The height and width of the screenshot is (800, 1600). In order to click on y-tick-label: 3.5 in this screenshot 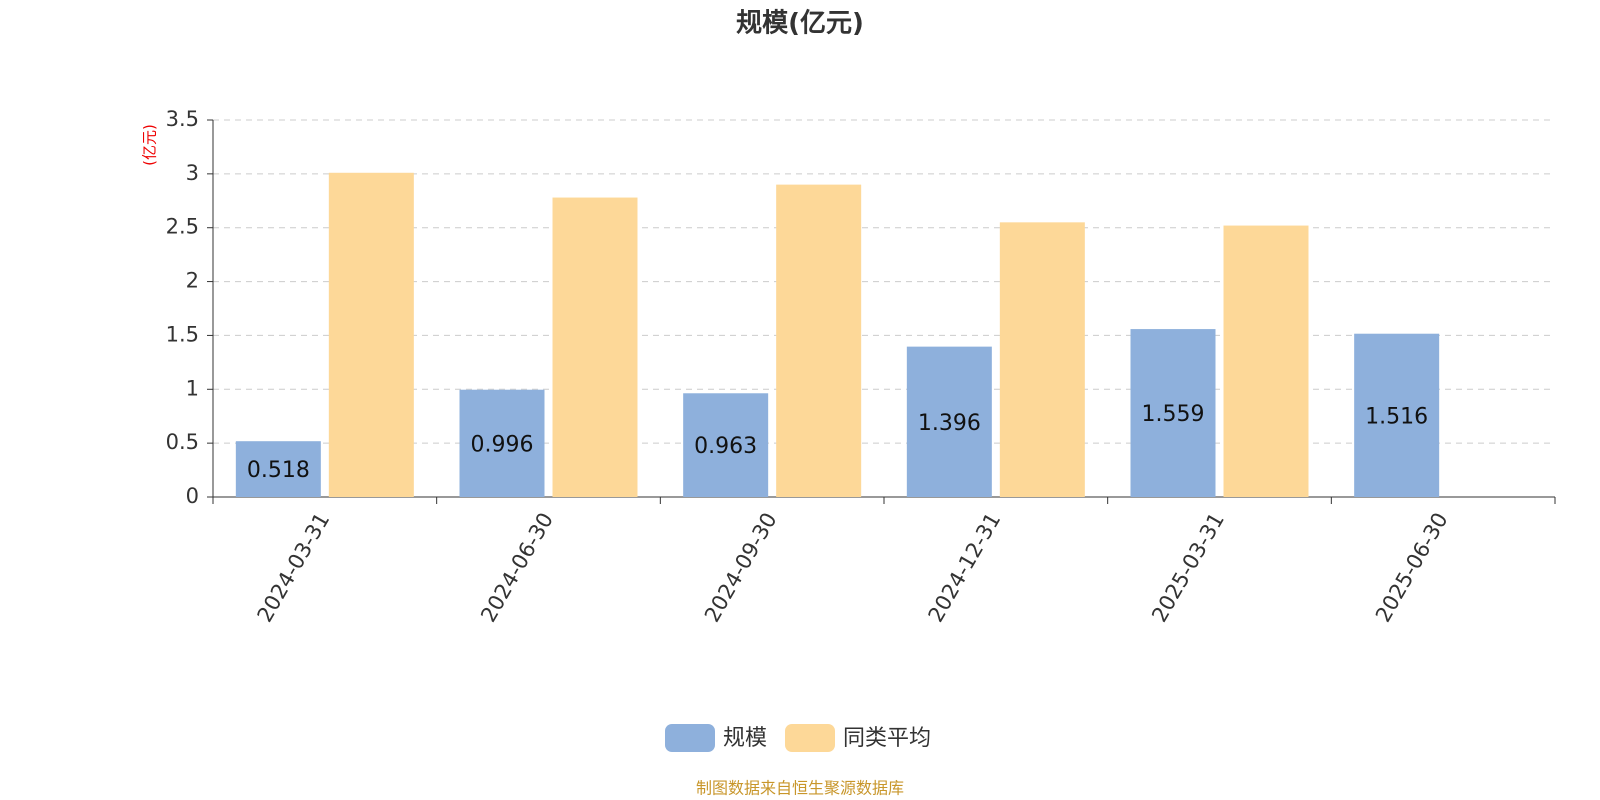, I will do `click(182, 119)`.